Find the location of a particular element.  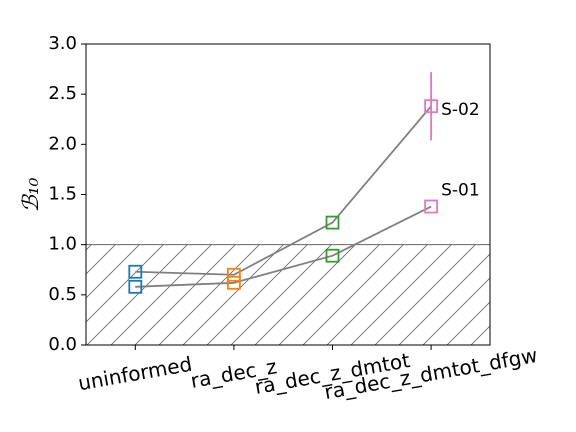

y-tick-label: 3.0 is located at coordinates (62, 43).